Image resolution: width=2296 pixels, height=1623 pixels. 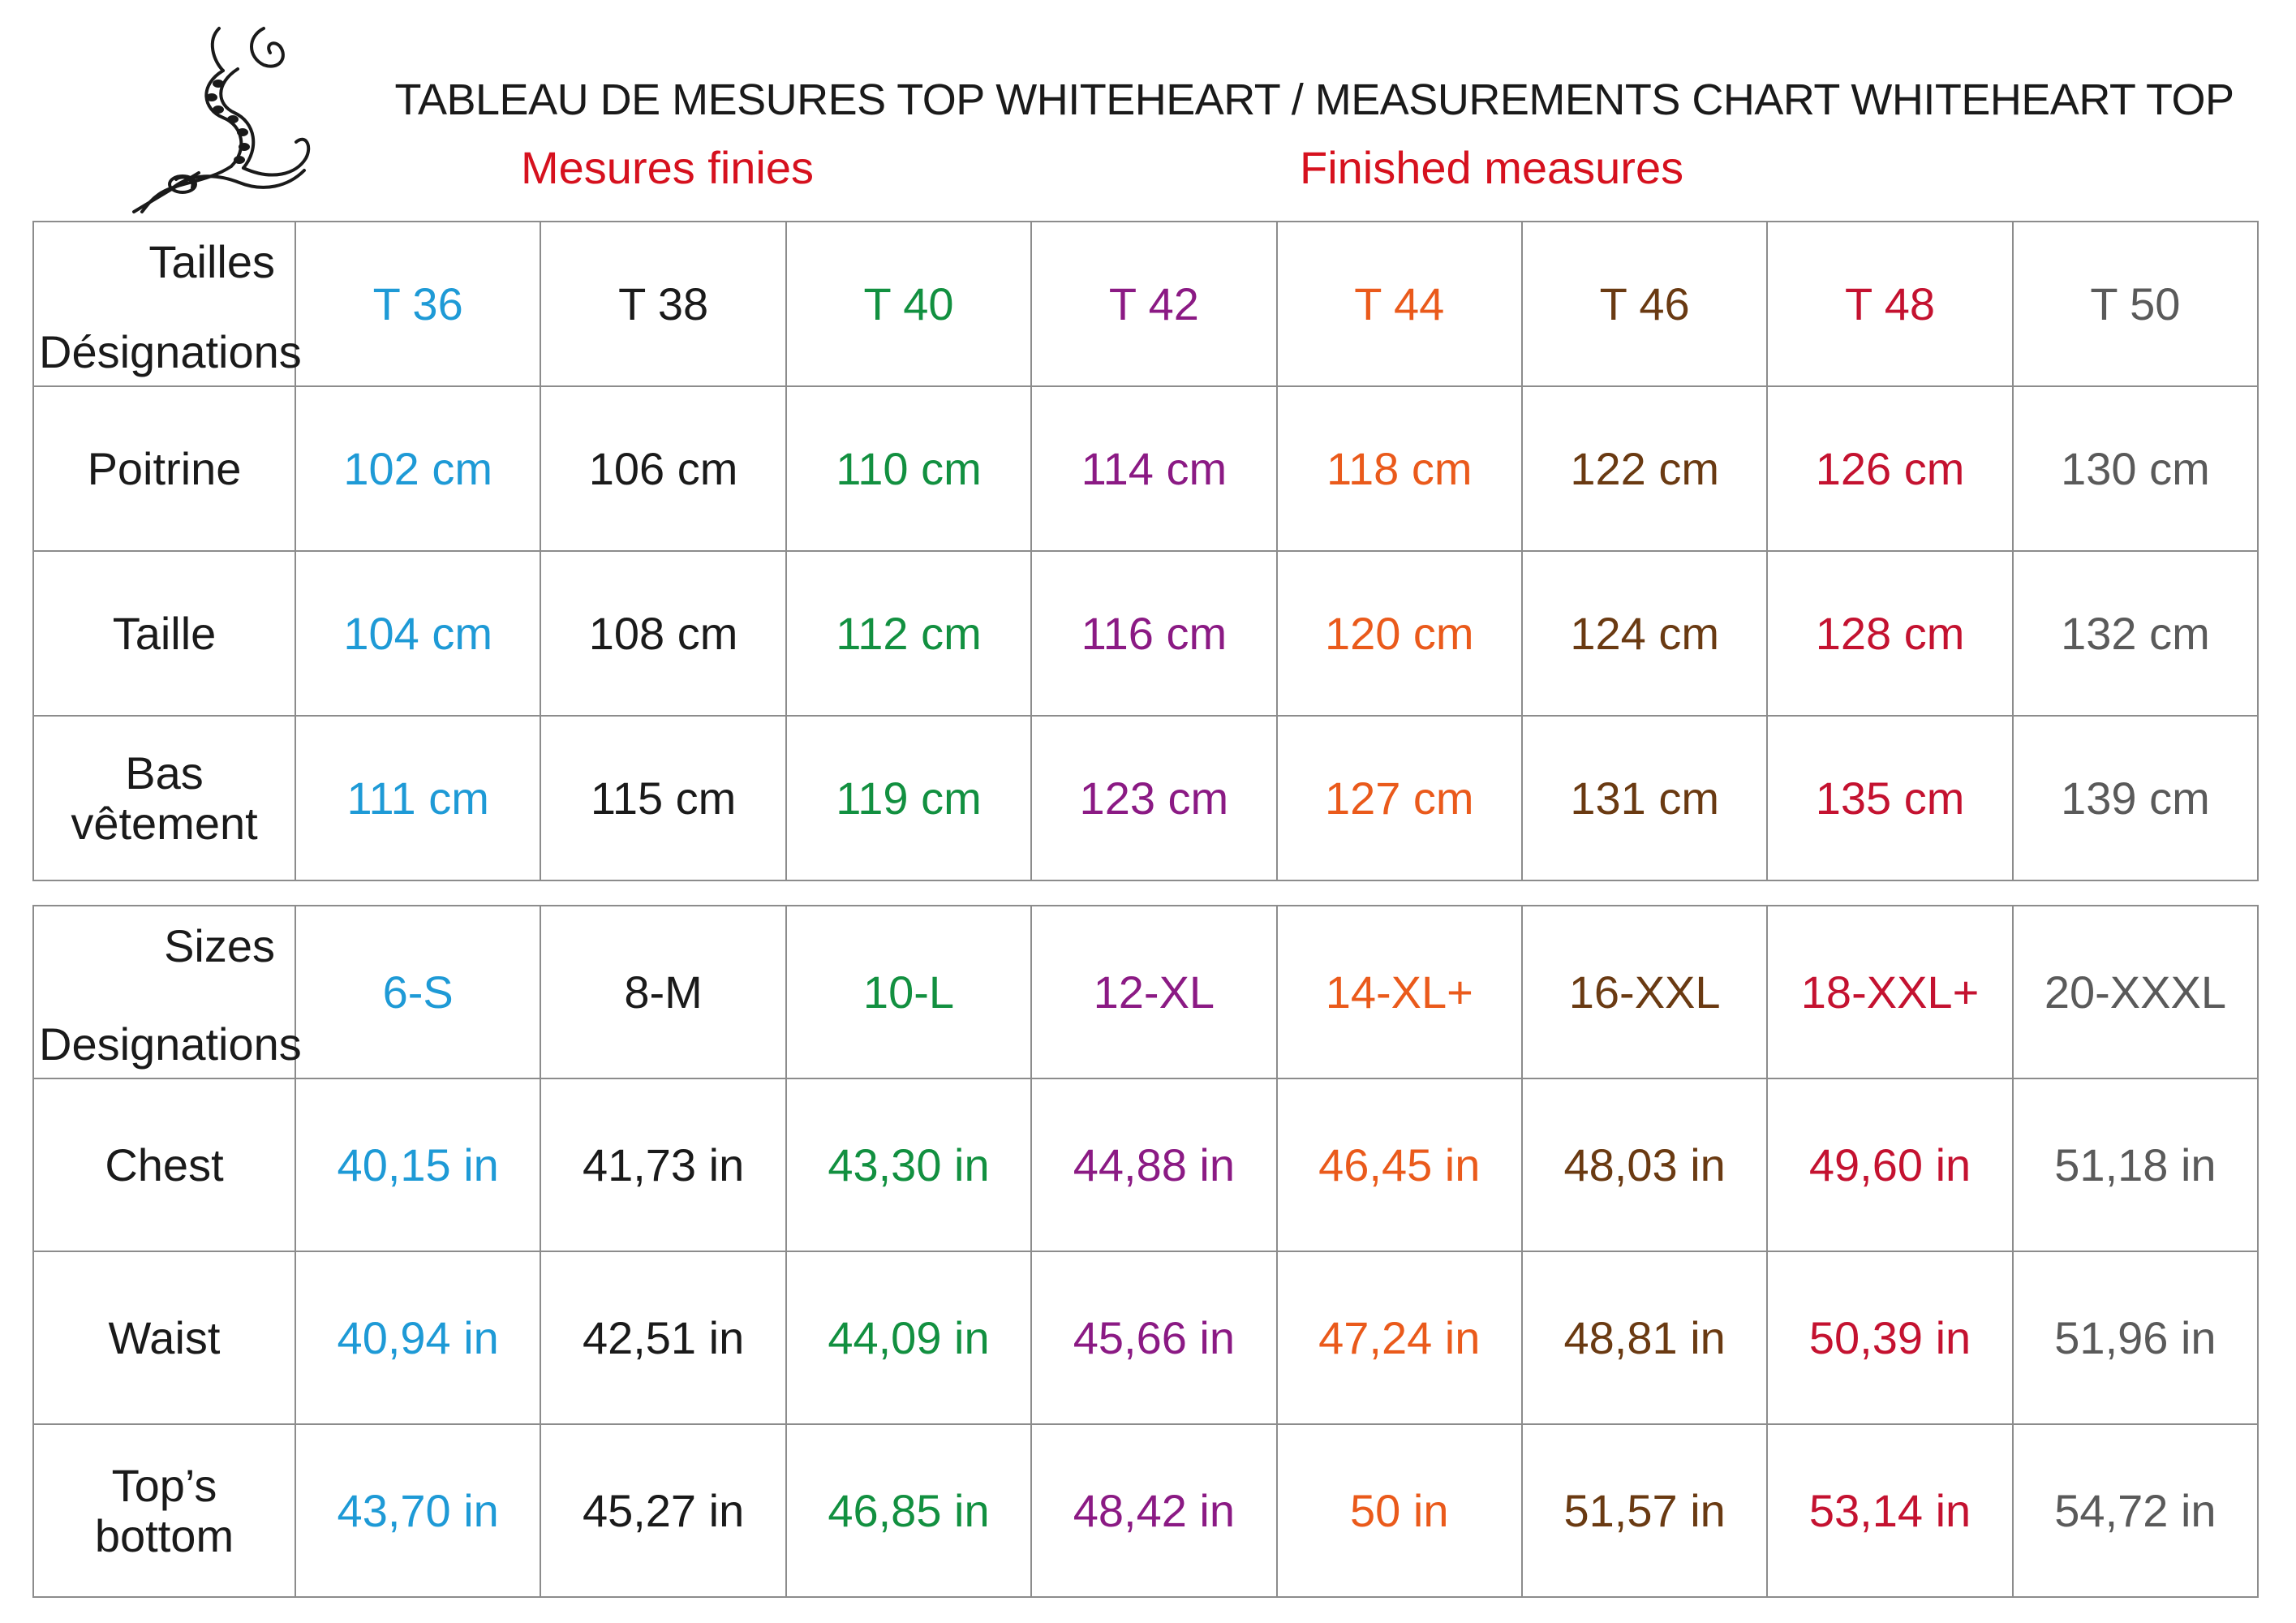 What do you see at coordinates (663, 798) in the screenshot?
I see `measure-cell: 115 cm` at bounding box center [663, 798].